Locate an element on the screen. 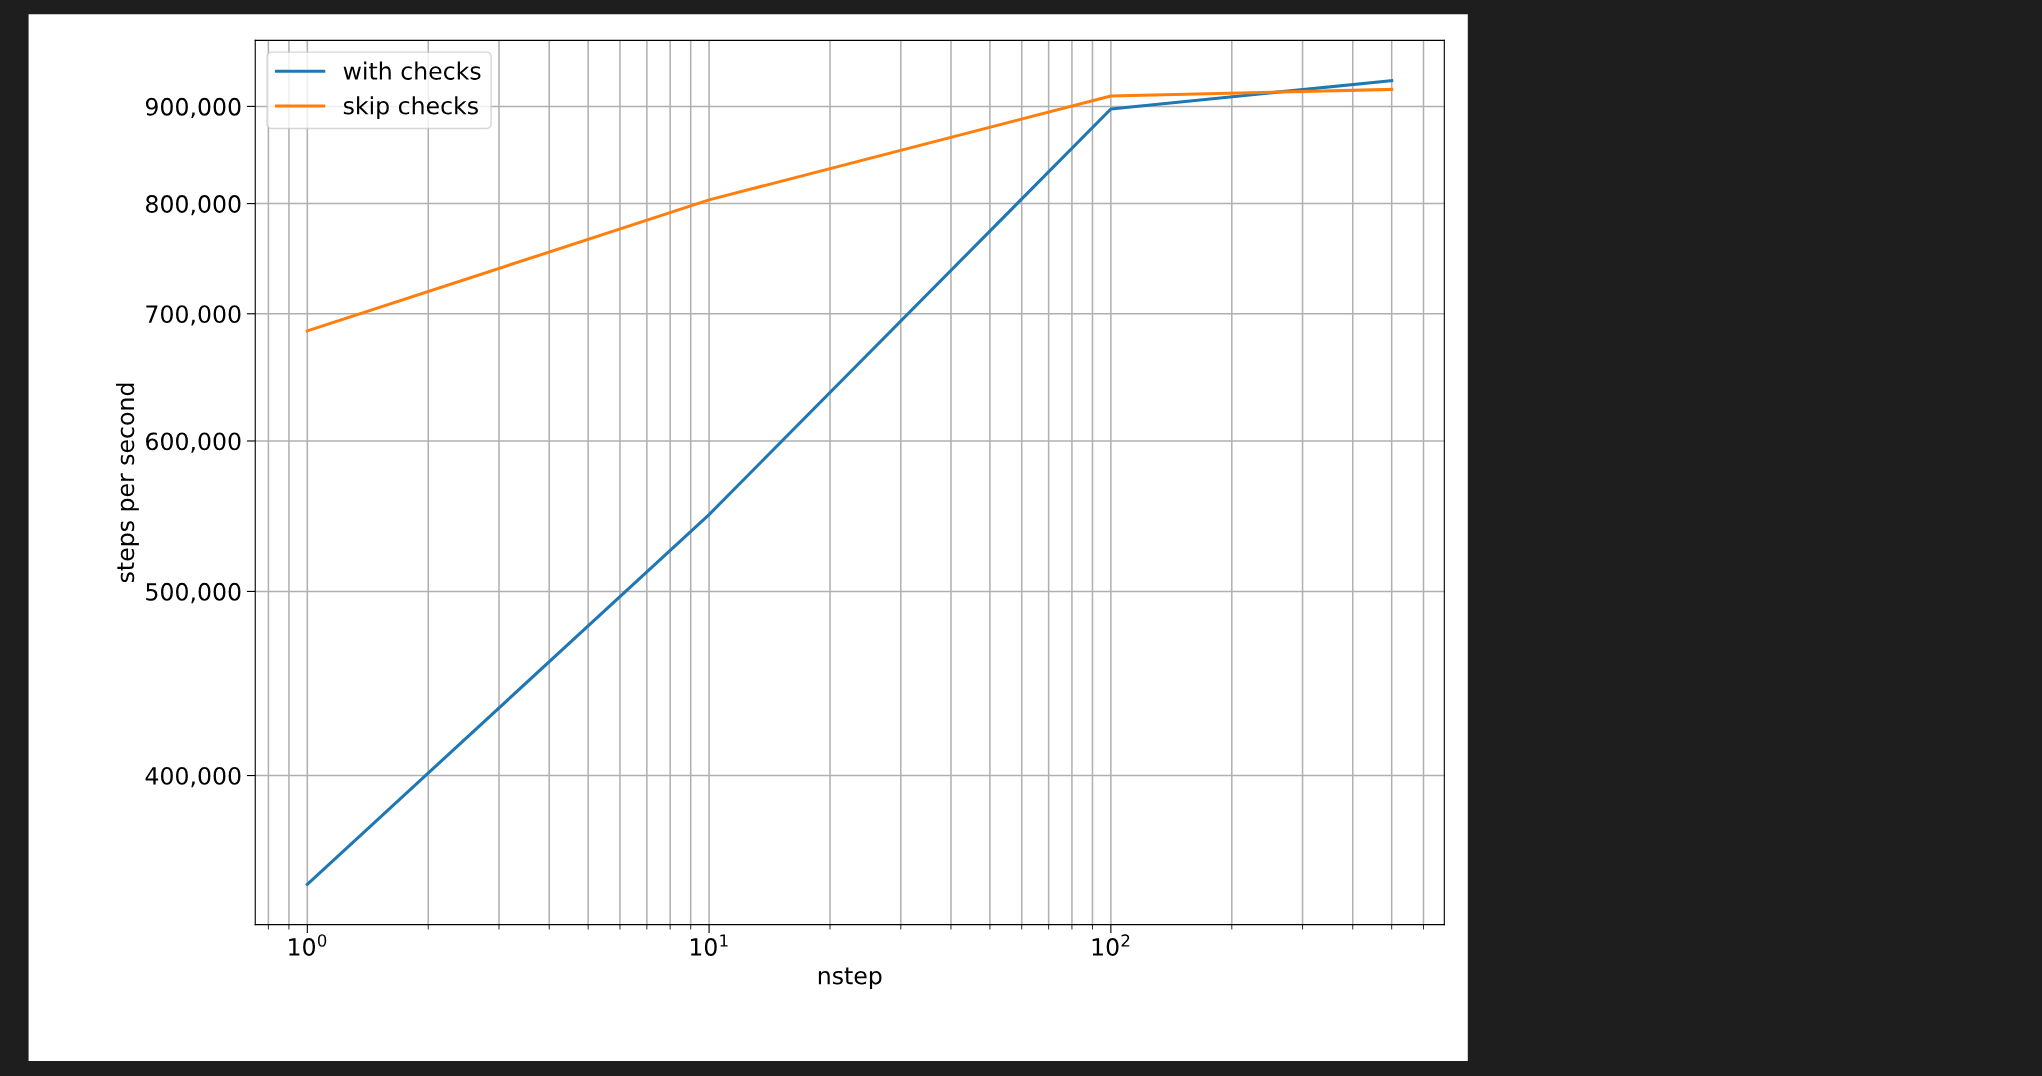  y-tick-label: 500,000 is located at coordinates (193, 593).